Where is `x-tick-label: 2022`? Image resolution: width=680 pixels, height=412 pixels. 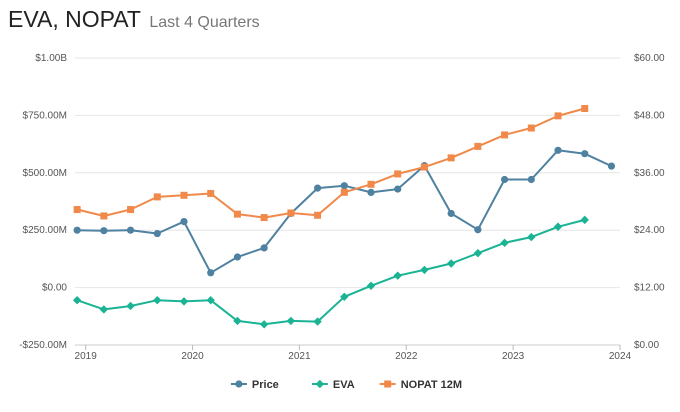
x-tick-label: 2022 is located at coordinates (406, 356).